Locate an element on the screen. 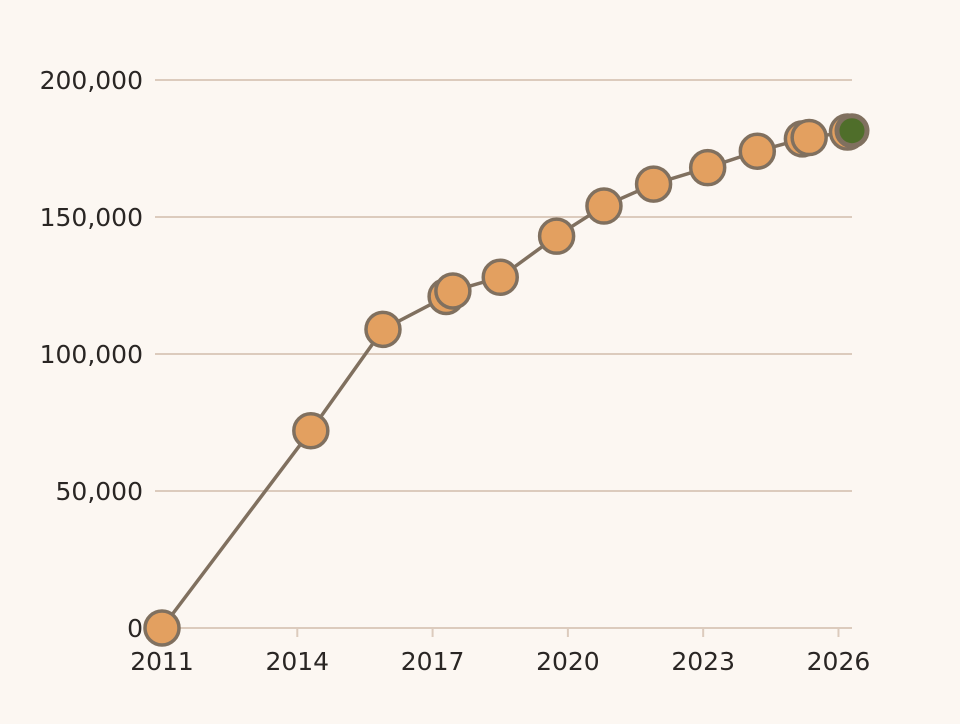 Image resolution: width=960 pixels, height=724 pixels. x-axis-tick-labels: 2011 2014 2017 2020 2023 2026 is located at coordinates (500, 661).